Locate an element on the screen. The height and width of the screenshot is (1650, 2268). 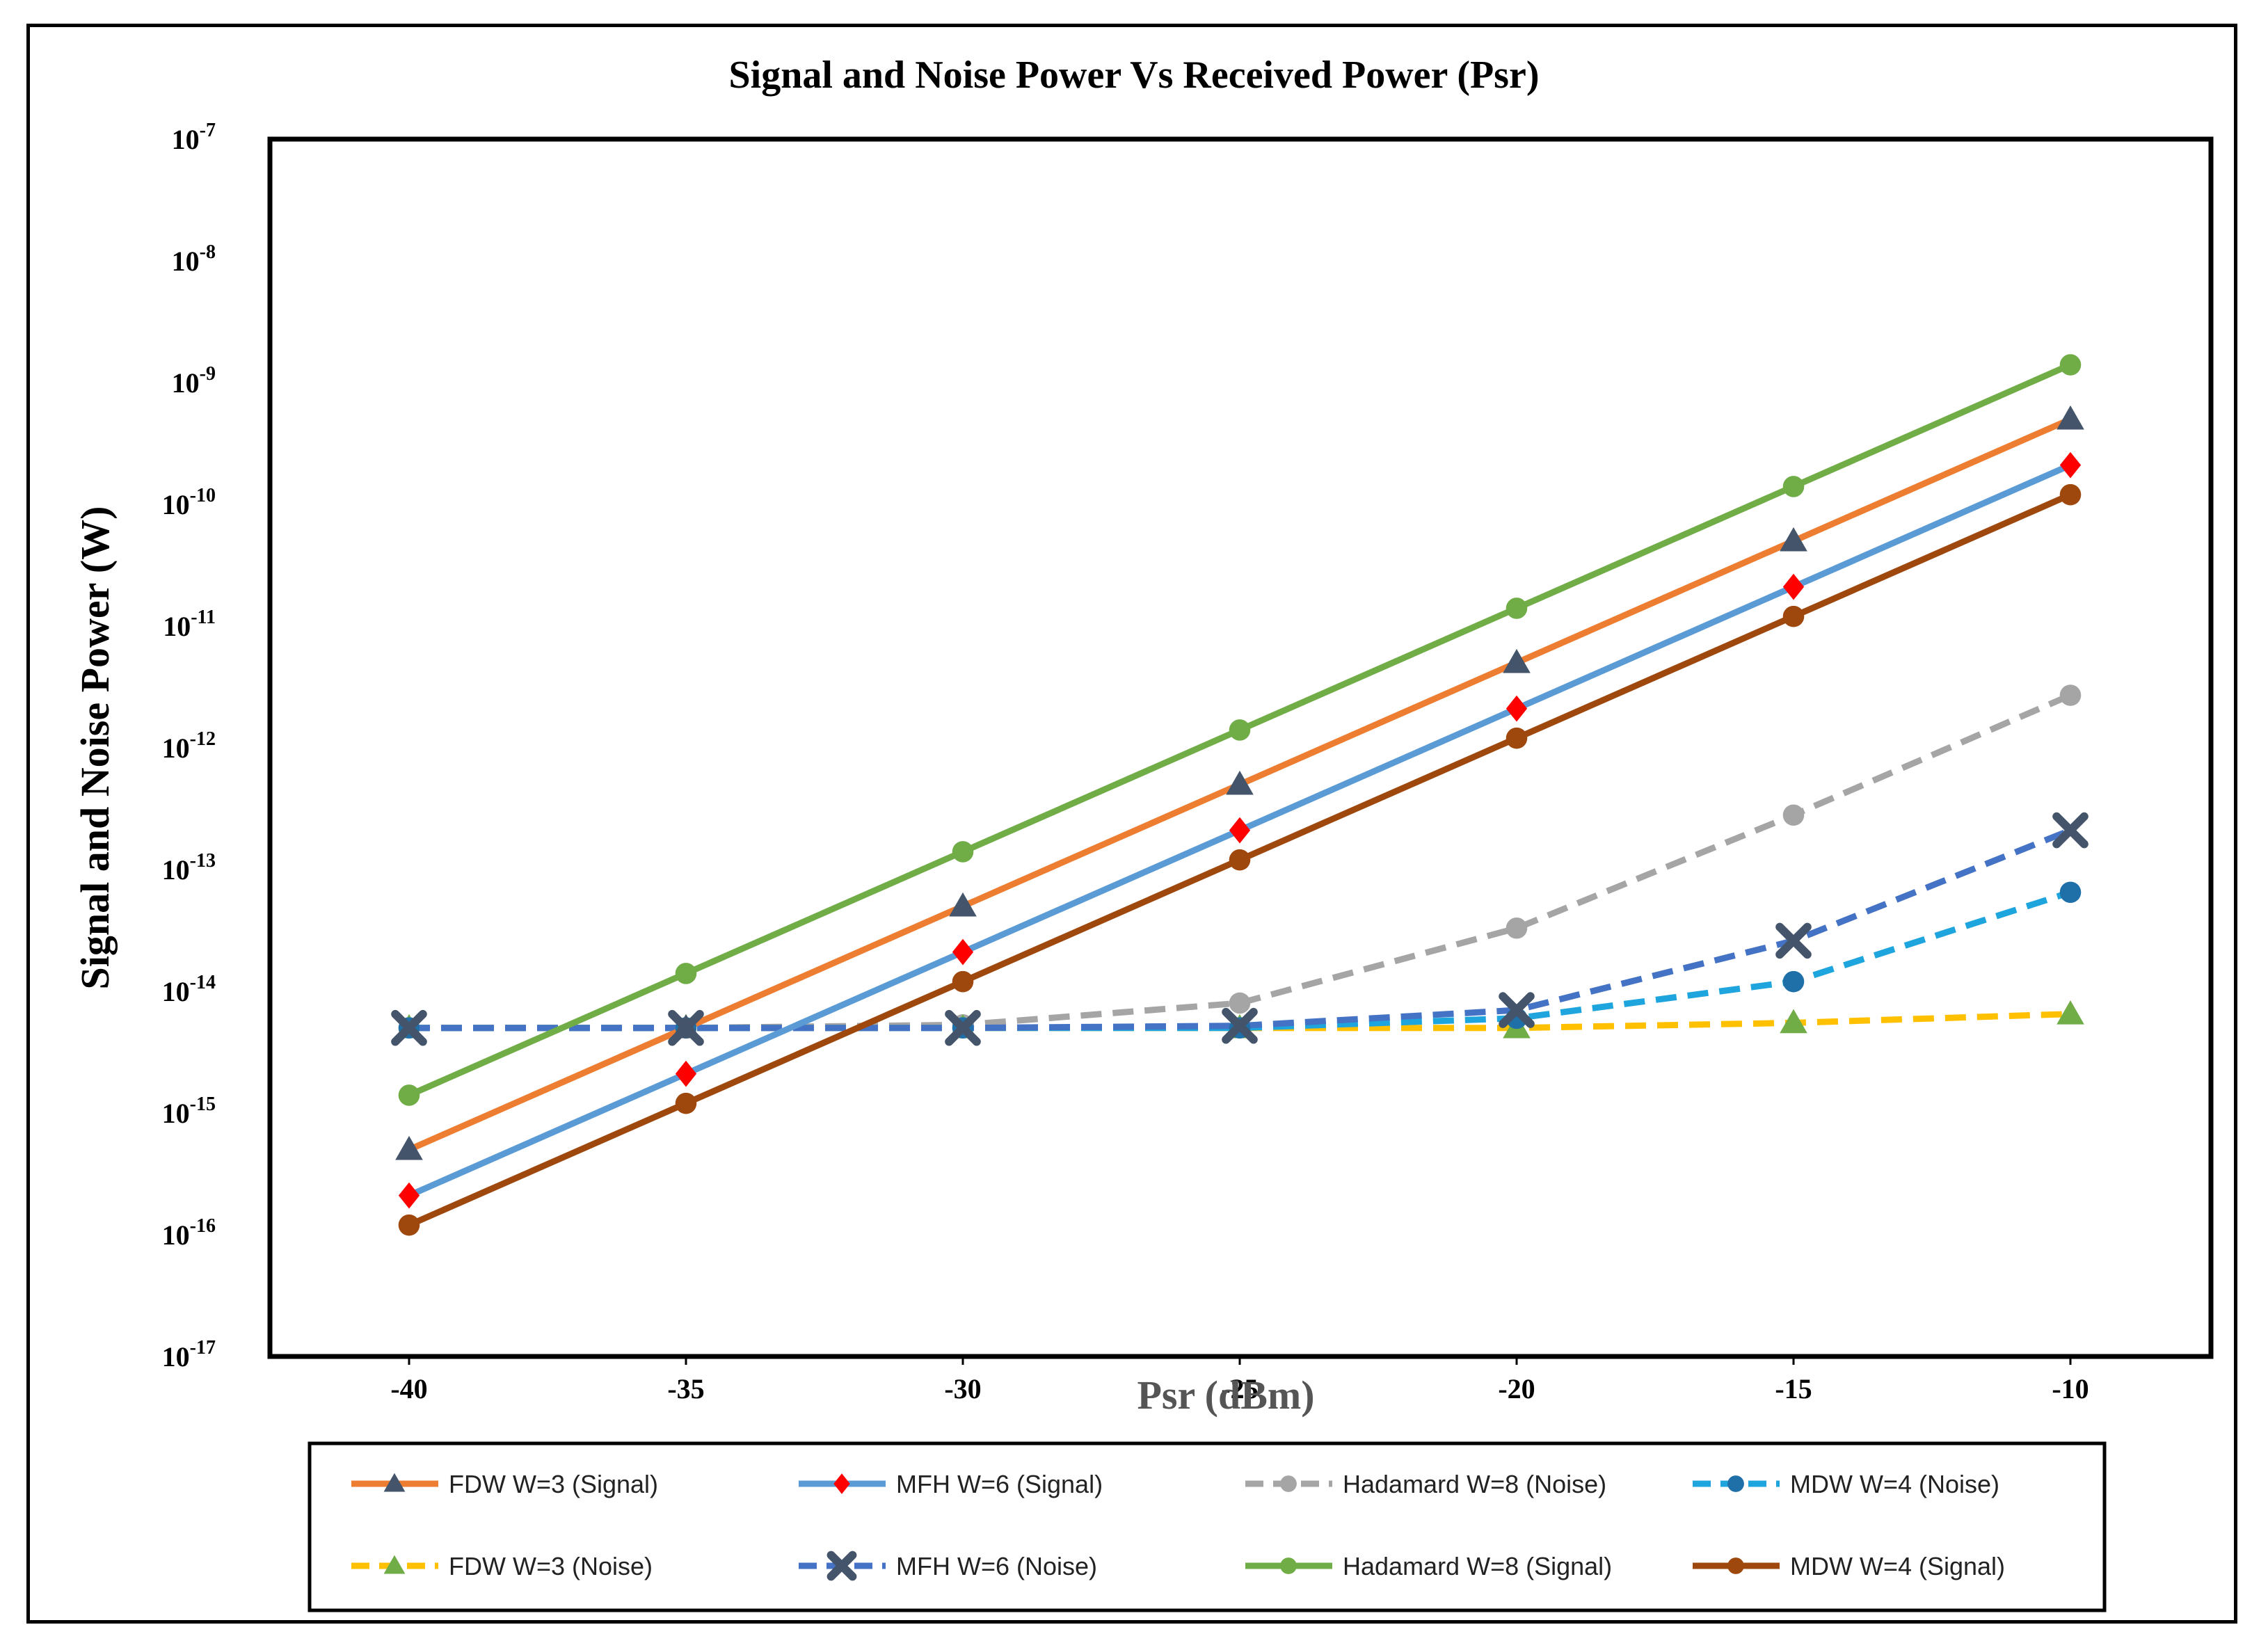
y-tick-exponent: -14 is located at coordinates (203, 982).